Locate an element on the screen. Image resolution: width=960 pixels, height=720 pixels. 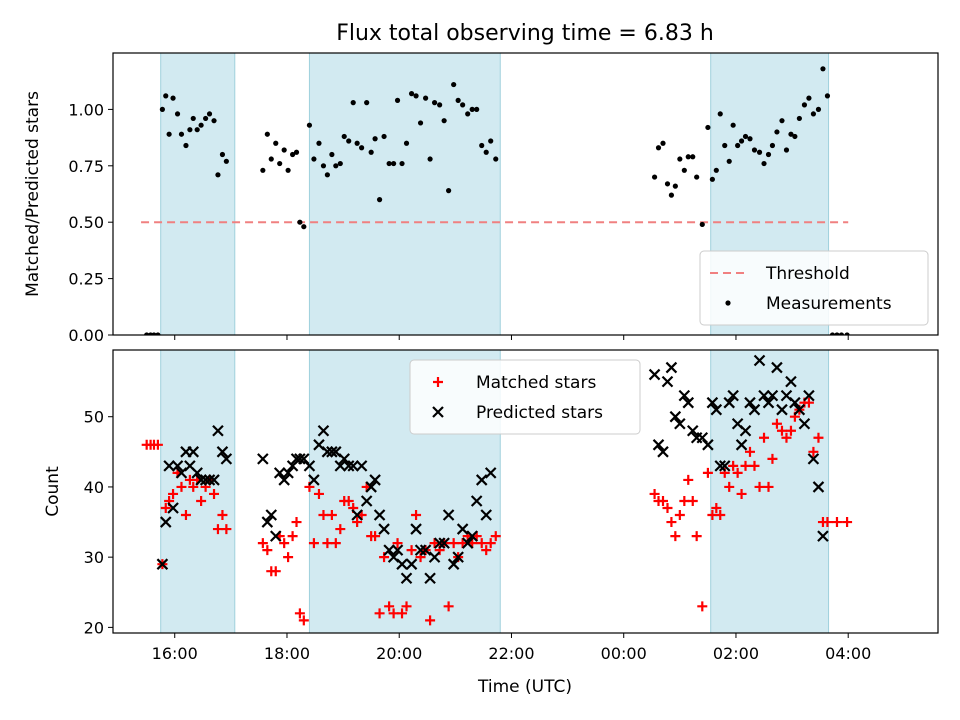
counts-shaded-interval is located at coordinates (198, 491).